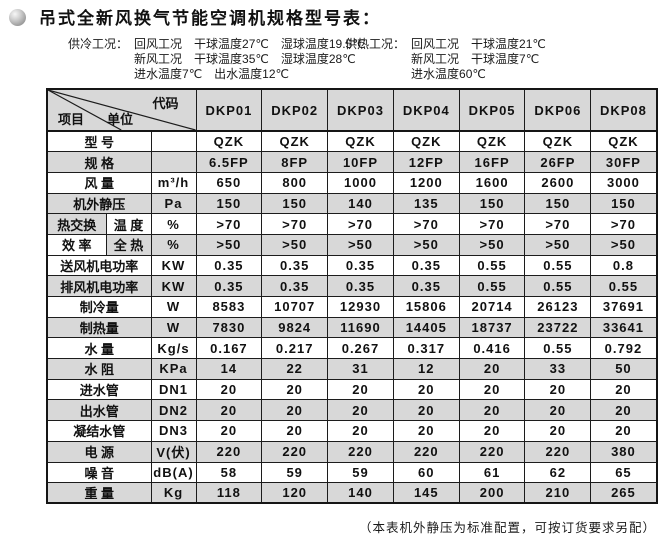 The width and height of the screenshot is (661, 545). What do you see at coordinates (360, 182) in the screenshot?
I see `cell-value: 1000` at bounding box center [360, 182].